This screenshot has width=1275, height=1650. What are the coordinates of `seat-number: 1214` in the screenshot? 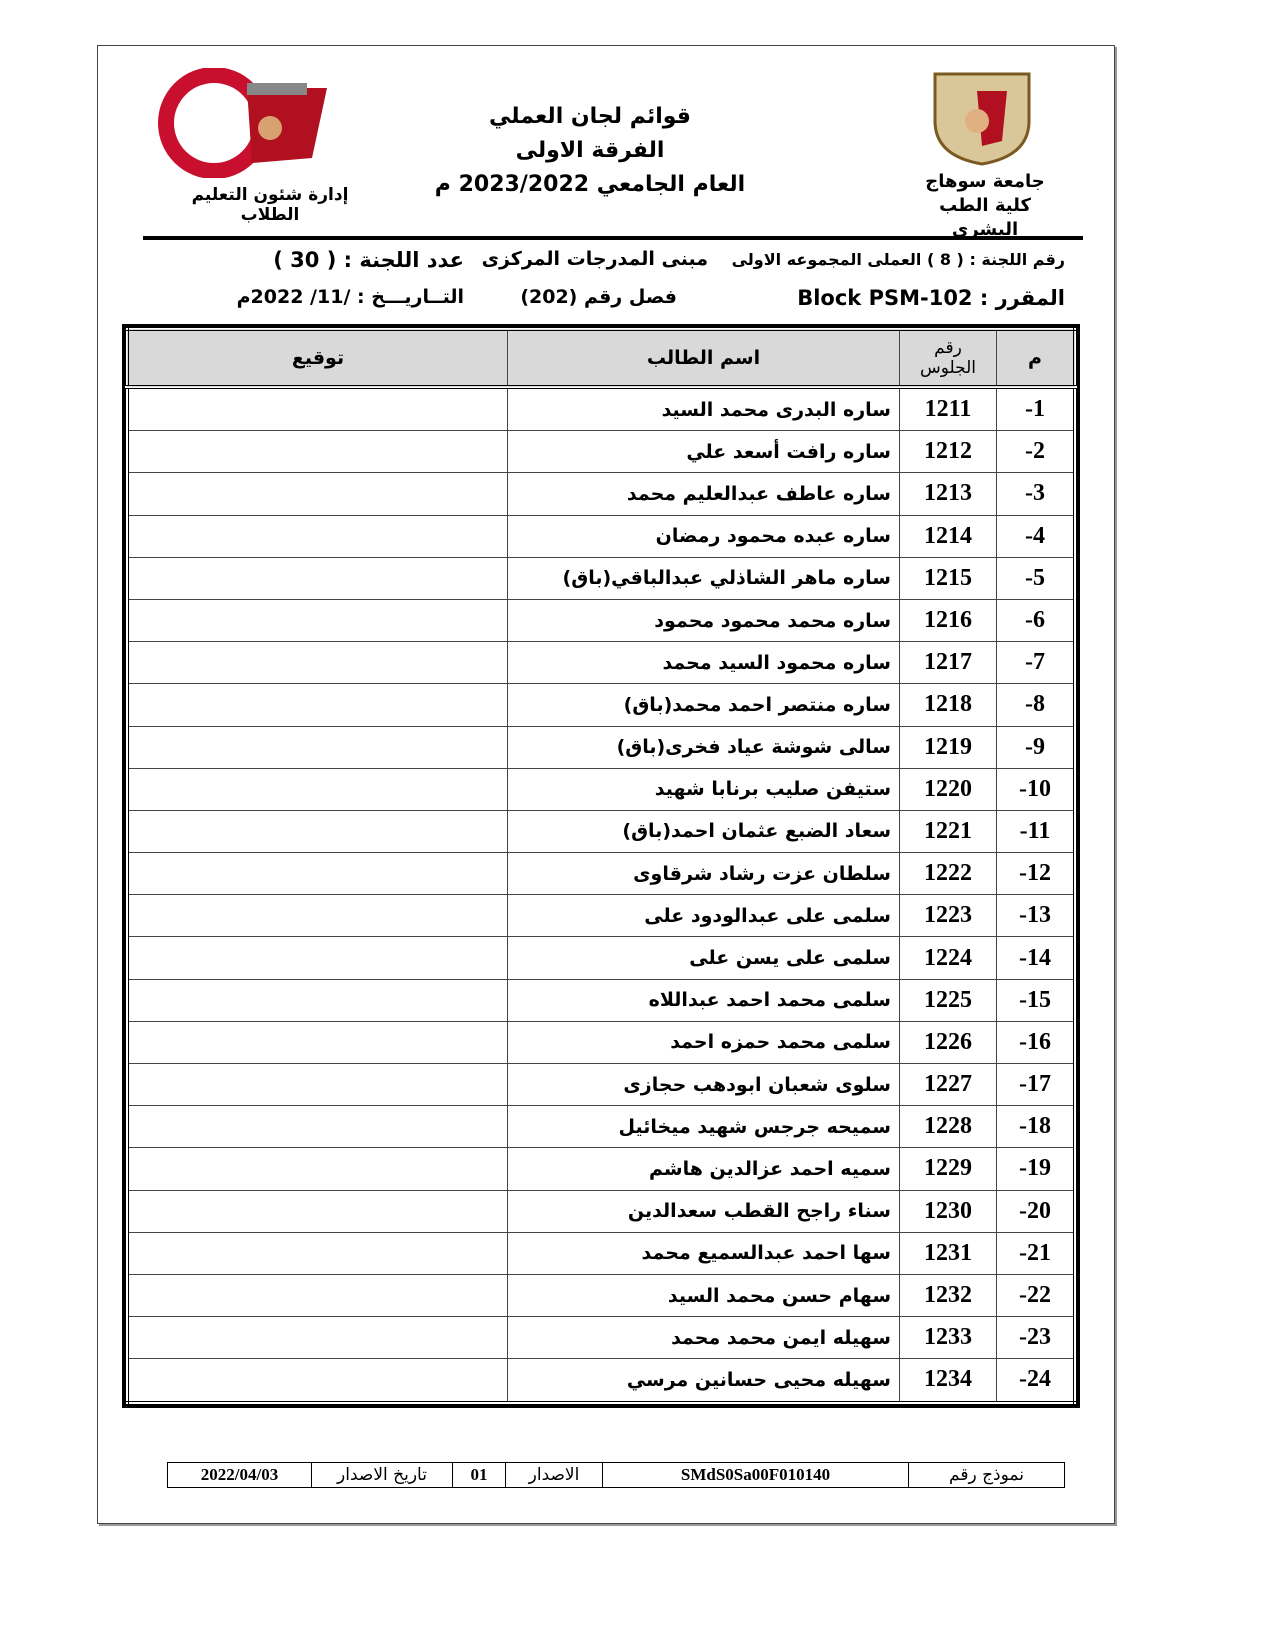 It's located at (948, 536).